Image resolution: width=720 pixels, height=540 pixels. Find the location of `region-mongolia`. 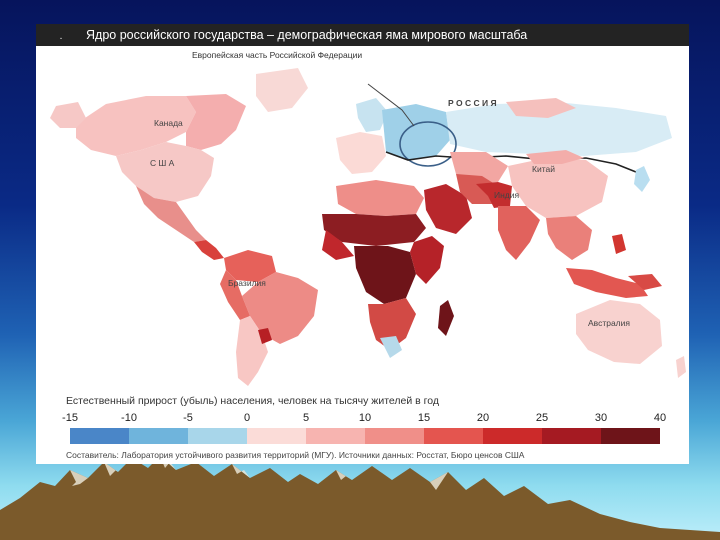

region-mongolia is located at coordinates (555, 157).